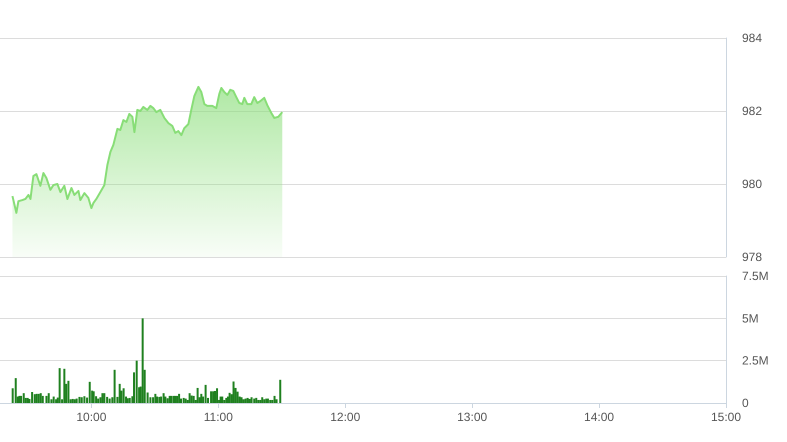 This screenshot has height=442, width=787. Describe the element at coordinates (755, 276) in the screenshot. I see `y-tick-label: 7.5M` at that location.